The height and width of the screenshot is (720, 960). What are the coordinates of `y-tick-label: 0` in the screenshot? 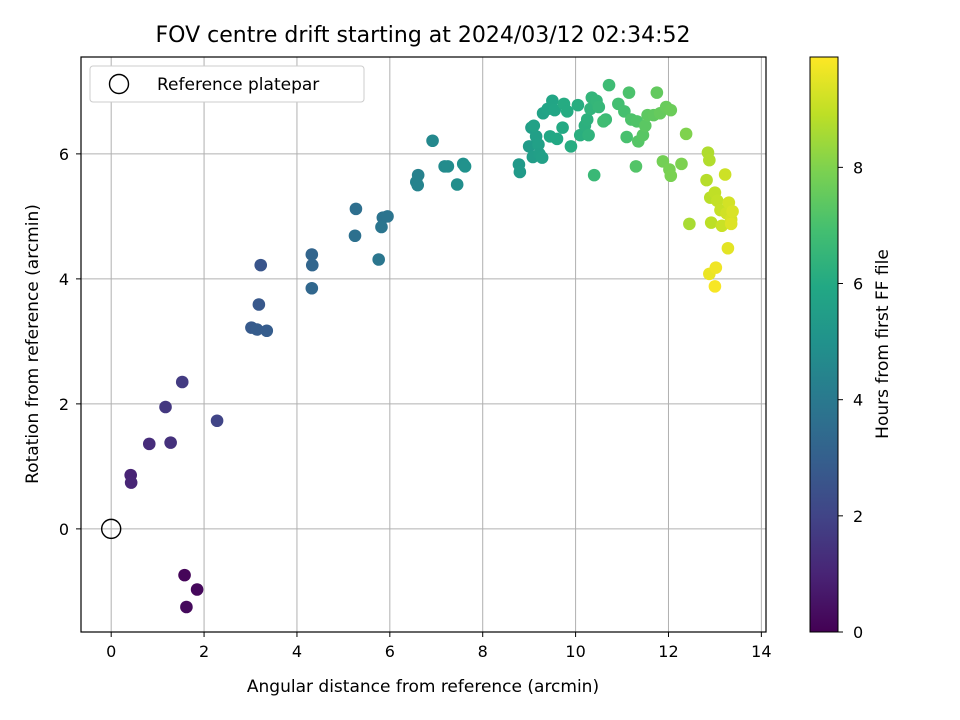 It's located at (64, 529).